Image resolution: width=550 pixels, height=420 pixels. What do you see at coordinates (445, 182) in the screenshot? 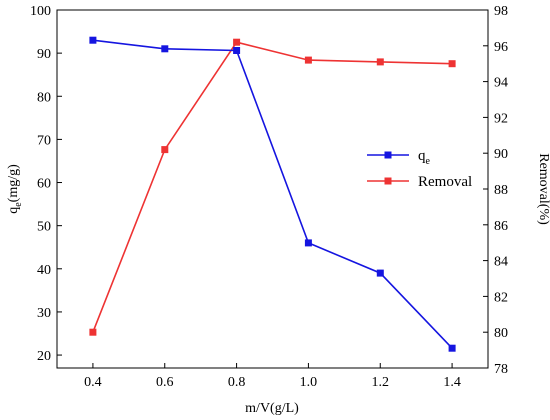
I see `legend-label-removal: Removal` at bounding box center [445, 182].